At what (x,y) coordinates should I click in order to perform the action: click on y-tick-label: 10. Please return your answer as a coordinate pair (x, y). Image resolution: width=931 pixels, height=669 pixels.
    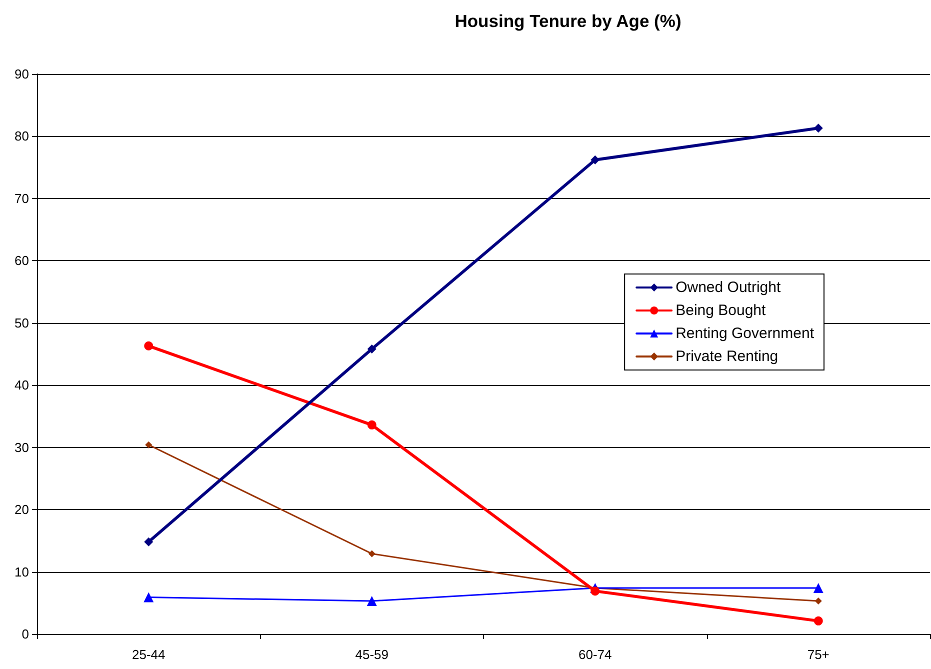
    Looking at the image, I should click on (21, 572).